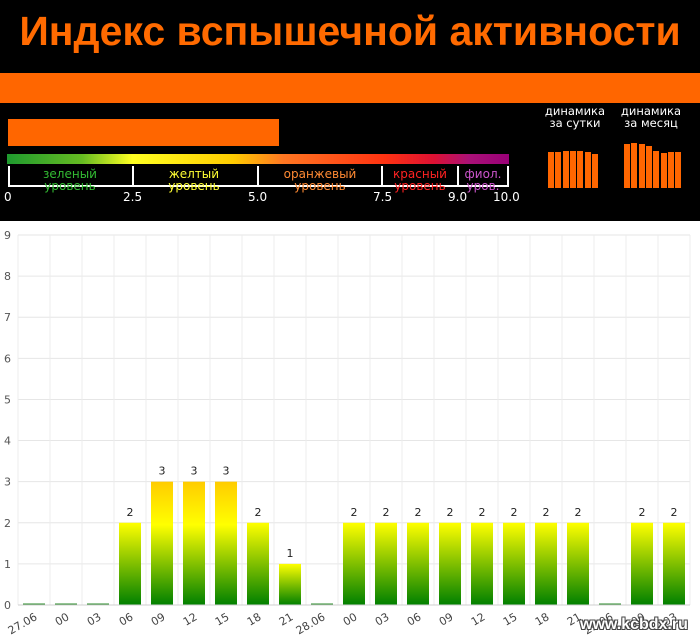 This screenshot has height=644, width=700. Describe the element at coordinates (350, 31) in the screenshot. I see `page-title: Индекс вспышечной активности` at that location.